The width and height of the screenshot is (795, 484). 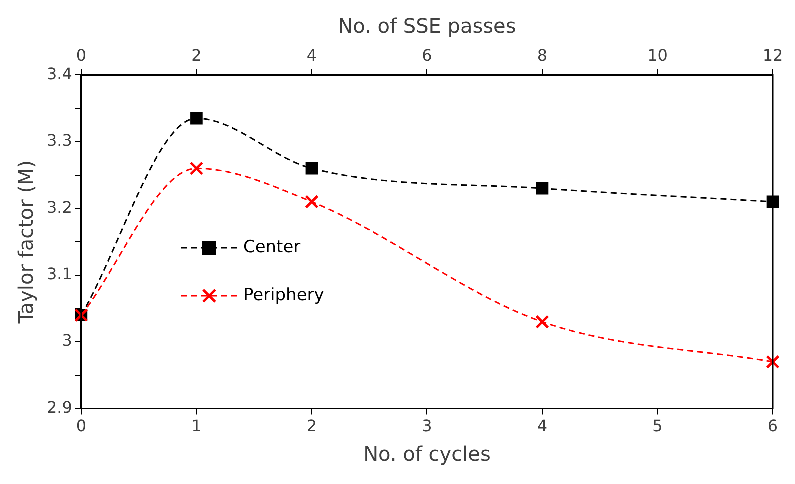 I want to click on x-tick-label: 3, so click(x=427, y=426).